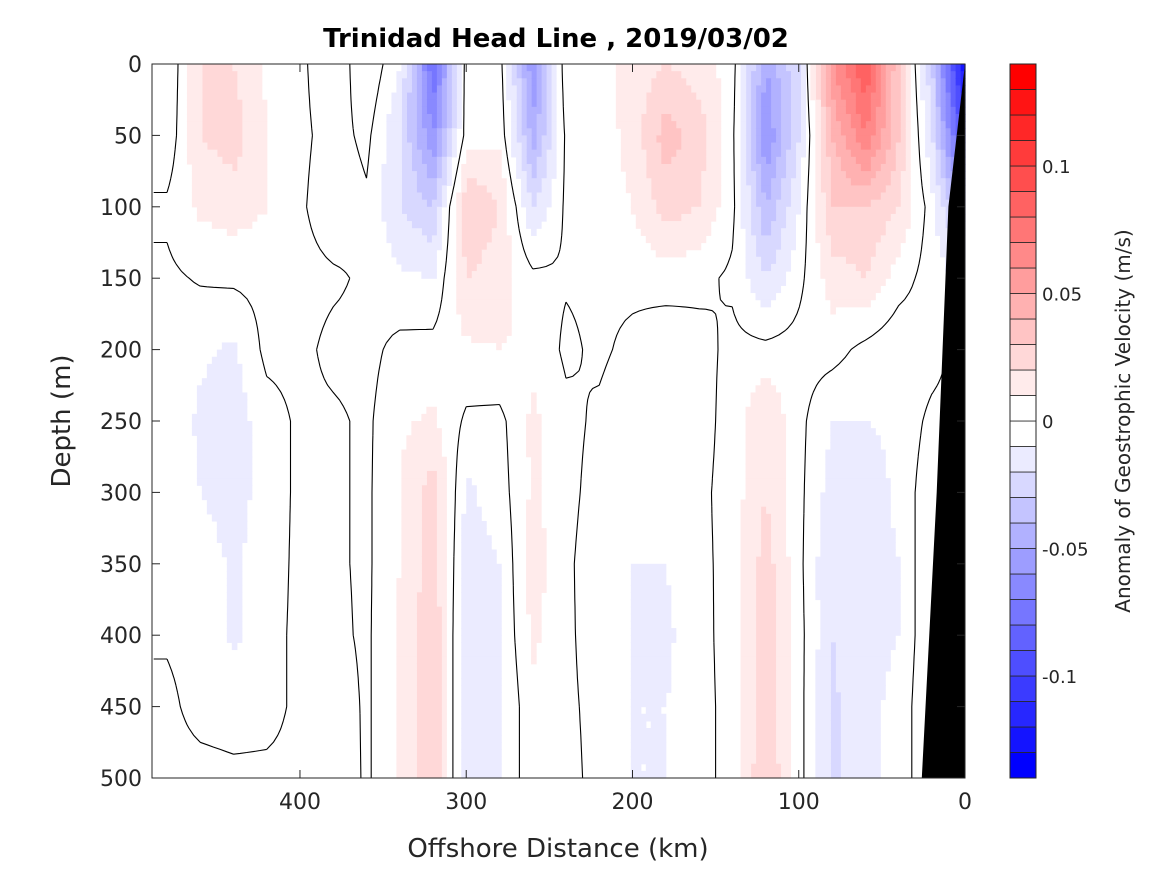 The image size is (1167, 879). Describe the element at coordinates (943, 421) in the screenshot. I see `bathymetry-mask` at that location.